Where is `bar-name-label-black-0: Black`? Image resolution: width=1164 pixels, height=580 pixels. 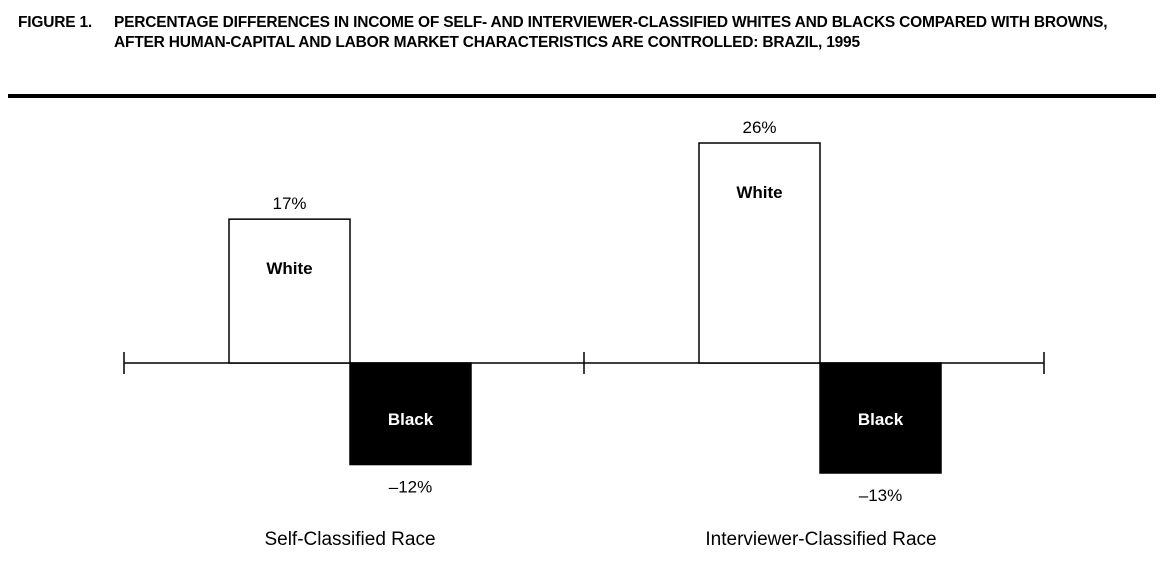
bar-name-label-black-0: Black is located at coordinates (411, 419).